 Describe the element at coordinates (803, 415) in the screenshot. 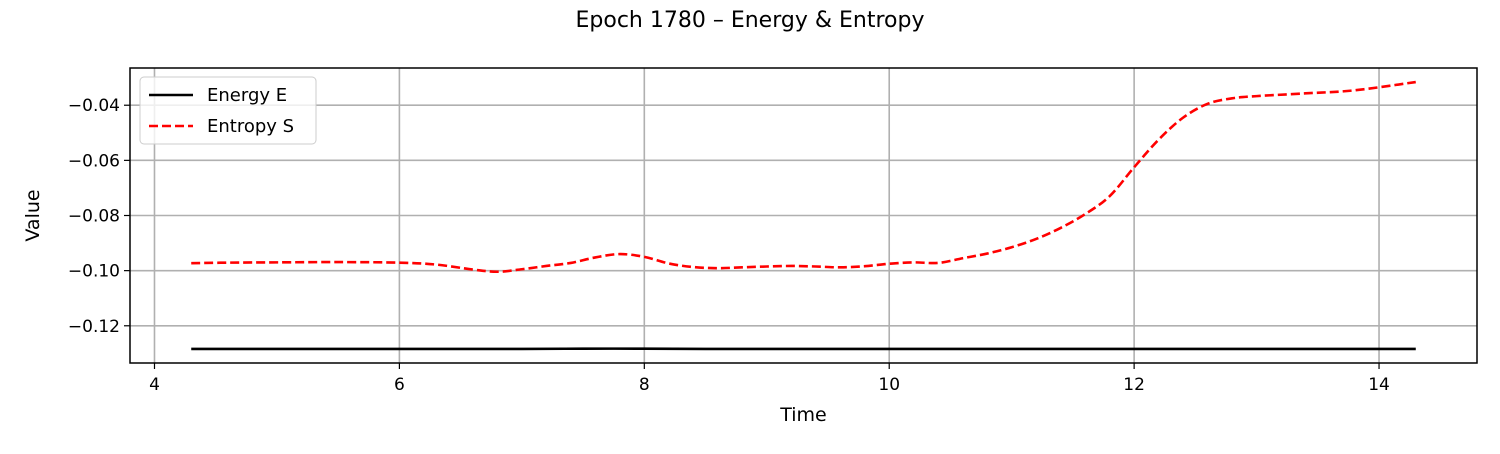

I see `x-axis-label: Time` at that location.